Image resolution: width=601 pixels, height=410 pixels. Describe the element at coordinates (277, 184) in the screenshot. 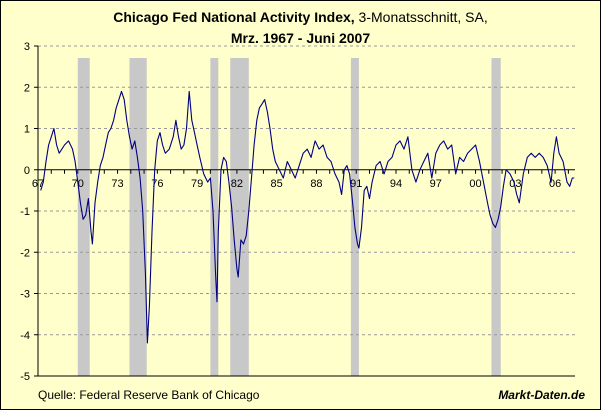

I see `x-tick-label: 85` at that location.